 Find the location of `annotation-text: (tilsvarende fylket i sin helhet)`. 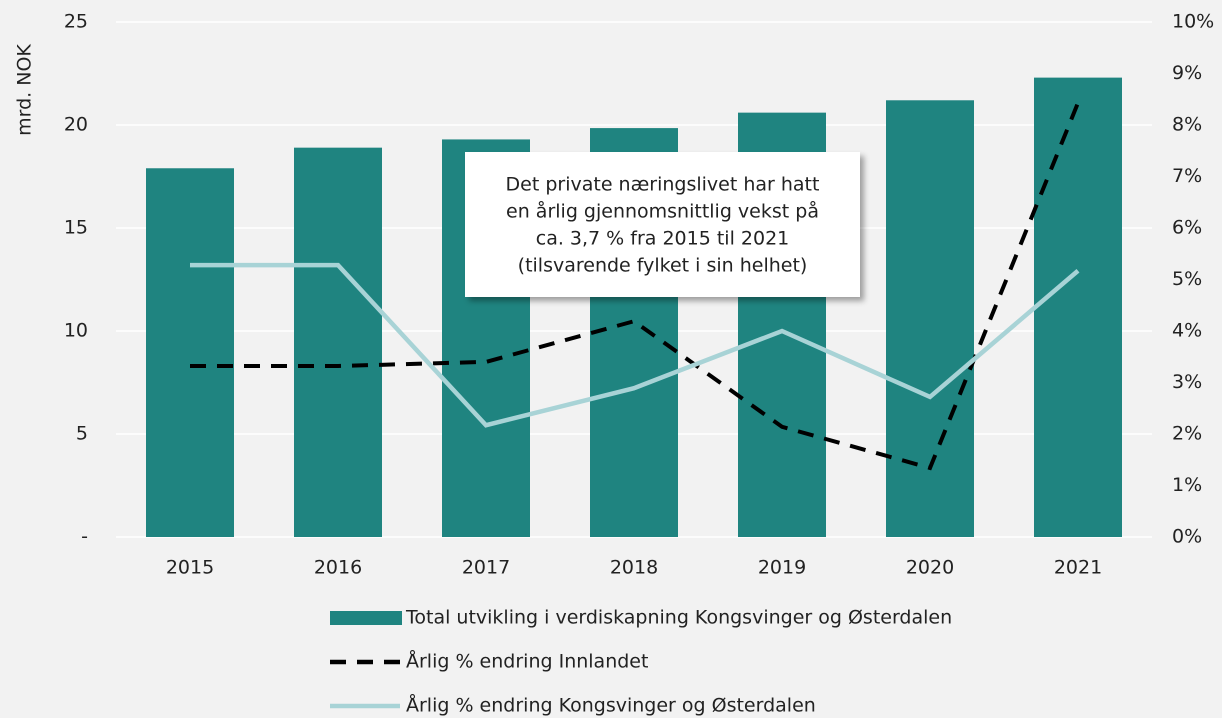

annotation-text: (tilsvarende fylket i sin helhet) is located at coordinates (663, 266).